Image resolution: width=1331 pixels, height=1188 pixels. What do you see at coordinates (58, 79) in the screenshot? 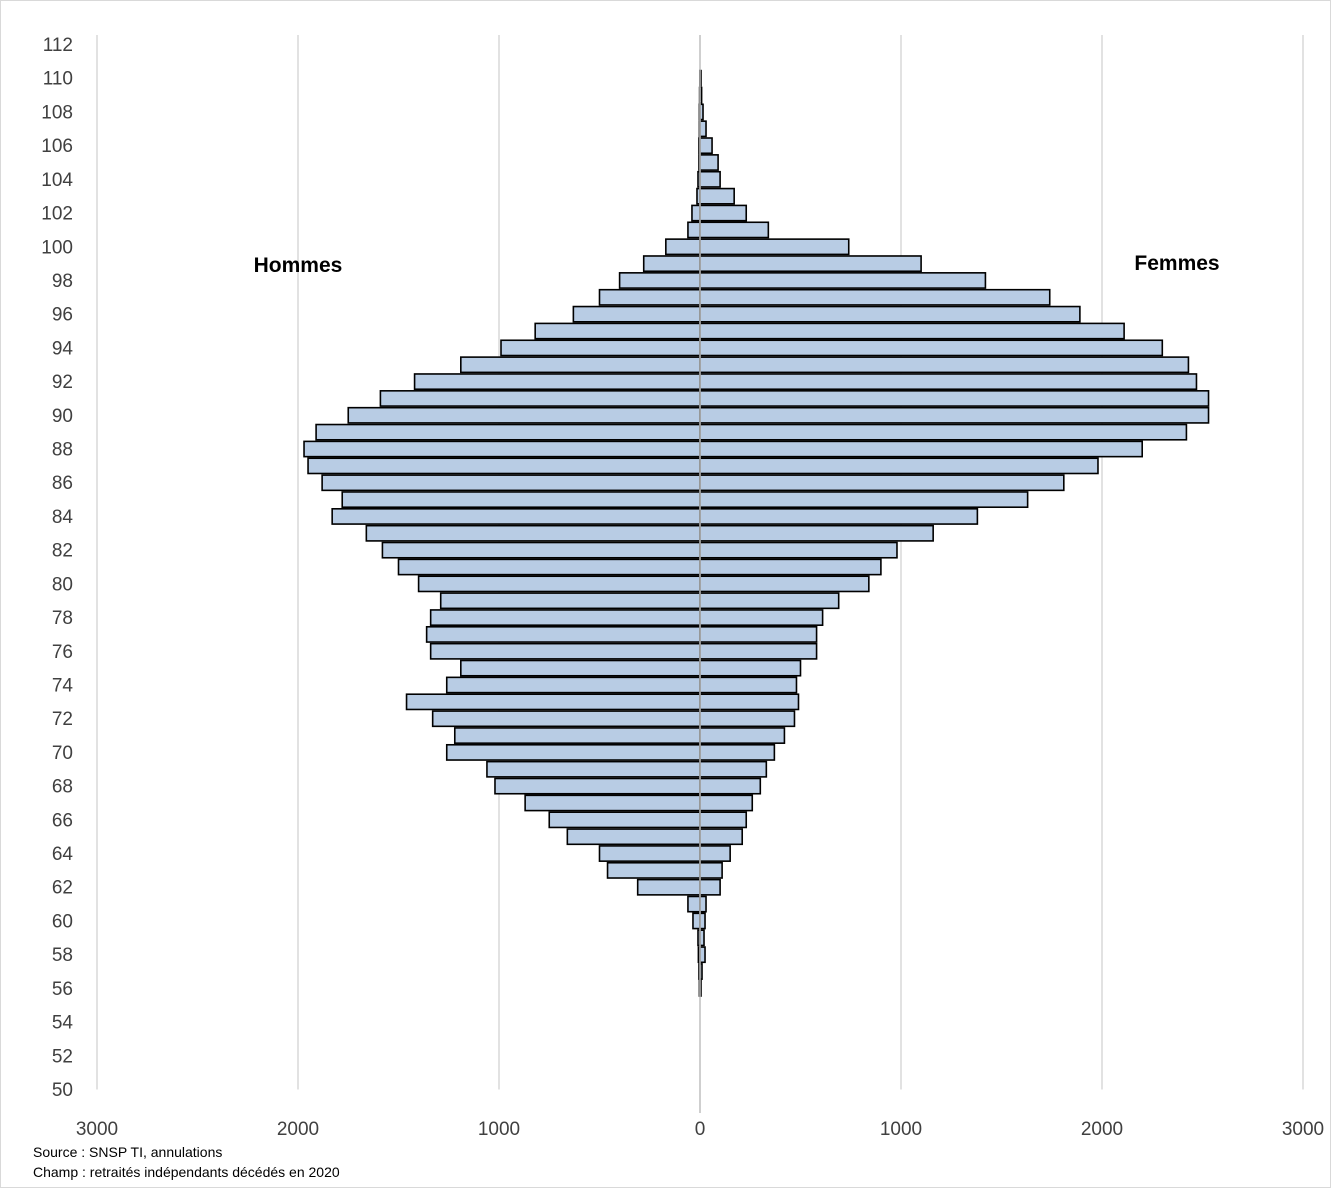
I see `y-tick-label: 110` at bounding box center [58, 79].